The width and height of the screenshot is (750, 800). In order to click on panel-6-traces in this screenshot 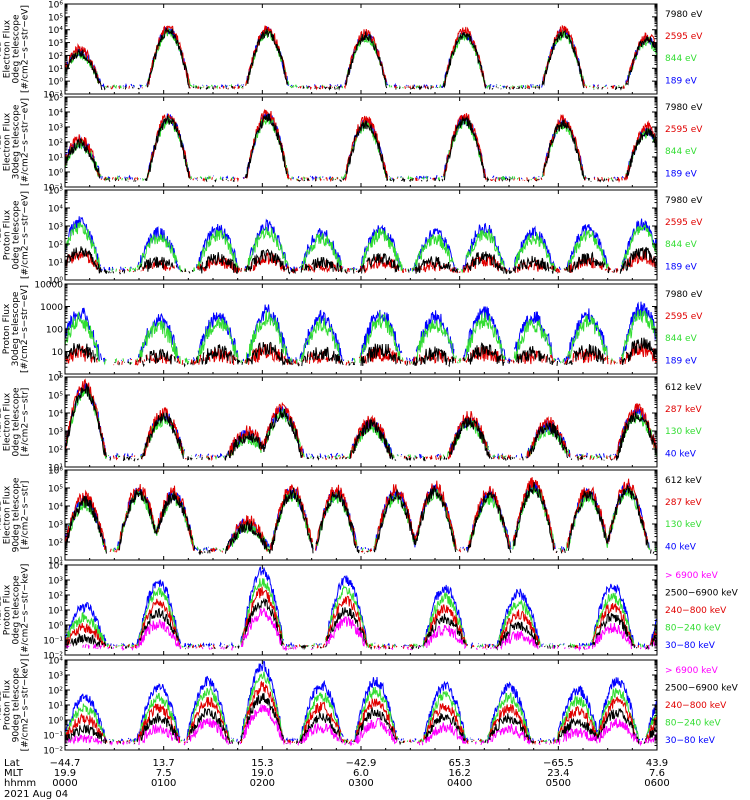, I will do `click(361, 515)`.